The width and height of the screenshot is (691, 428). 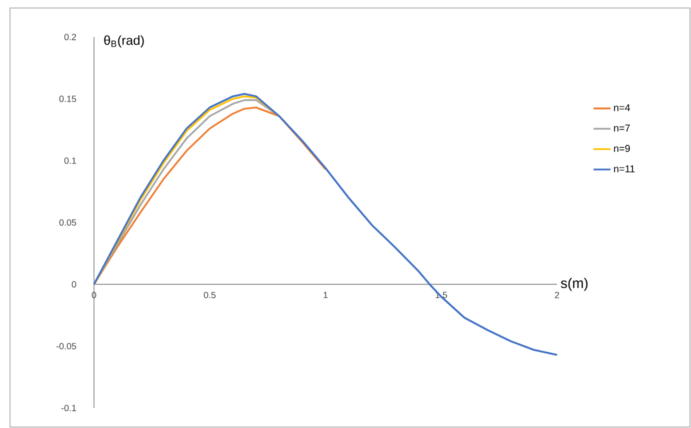 What do you see at coordinates (70, 37) in the screenshot?
I see `y-tick-label: 0.2` at bounding box center [70, 37].